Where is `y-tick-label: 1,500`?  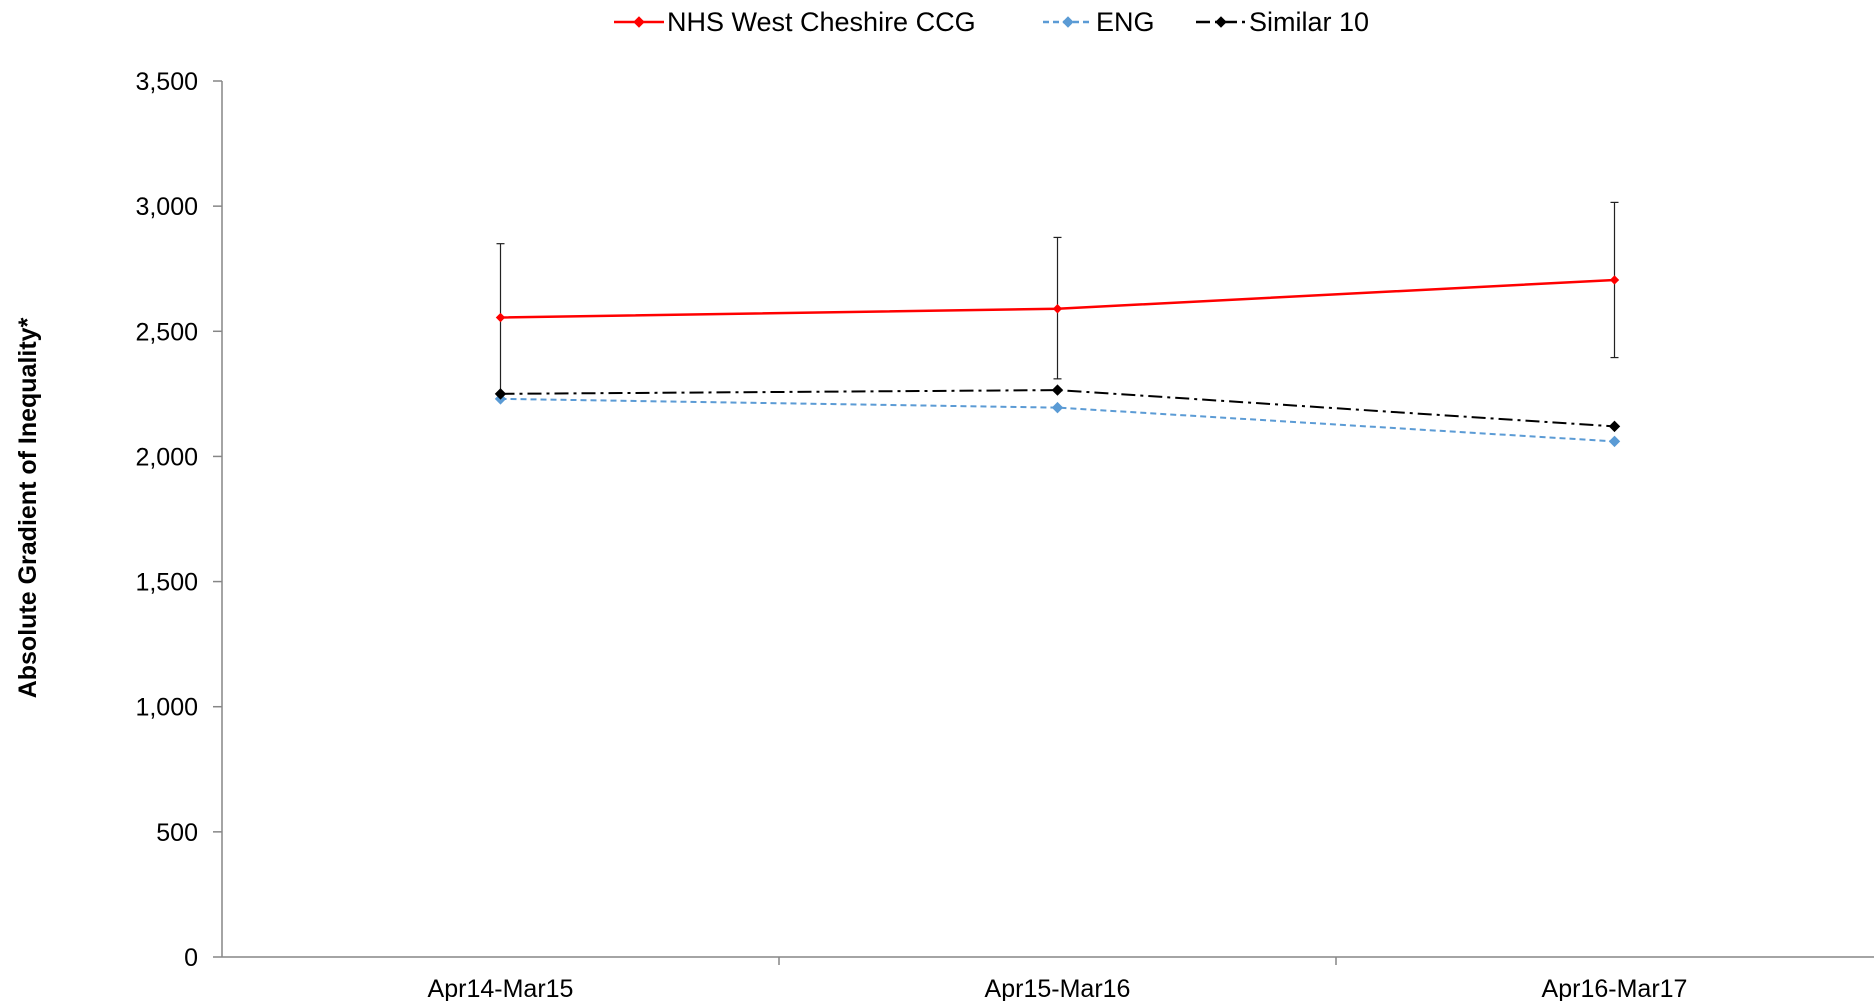 y-tick-label: 1,500 is located at coordinates (166, 583).